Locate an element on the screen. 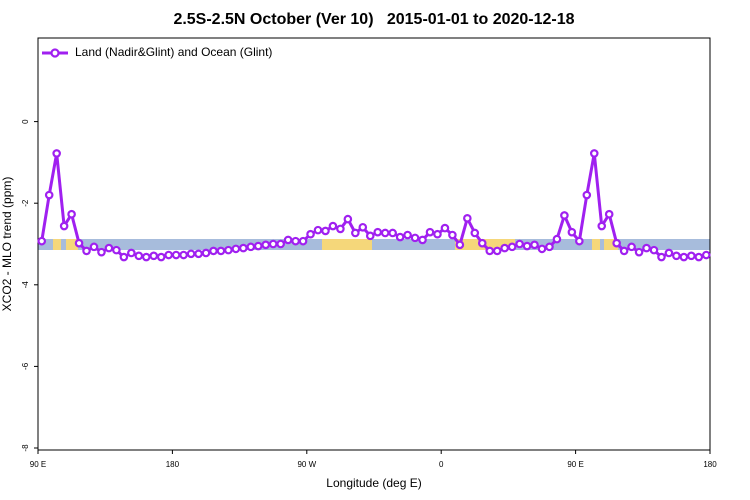 This screenshot has height=500, width=750. y-tick-label: -8 is located at coordinates (25, 448).